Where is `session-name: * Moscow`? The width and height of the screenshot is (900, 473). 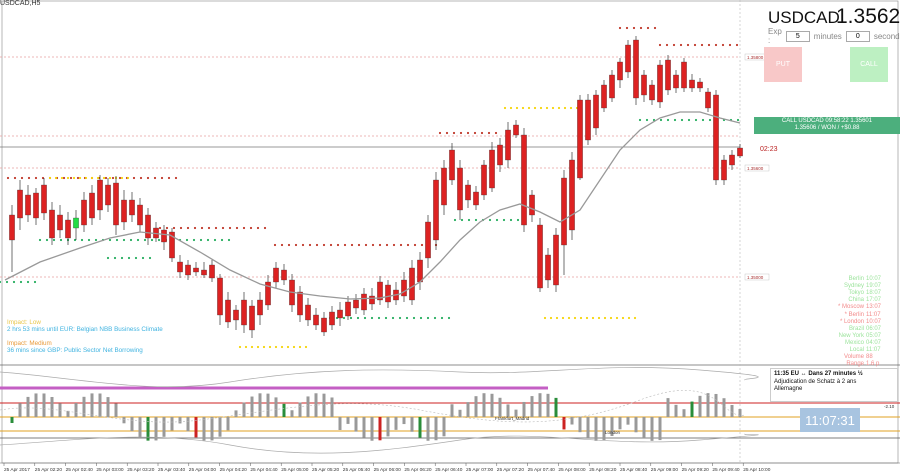 session-name: * Moscow is located at coordinates (850, 307).